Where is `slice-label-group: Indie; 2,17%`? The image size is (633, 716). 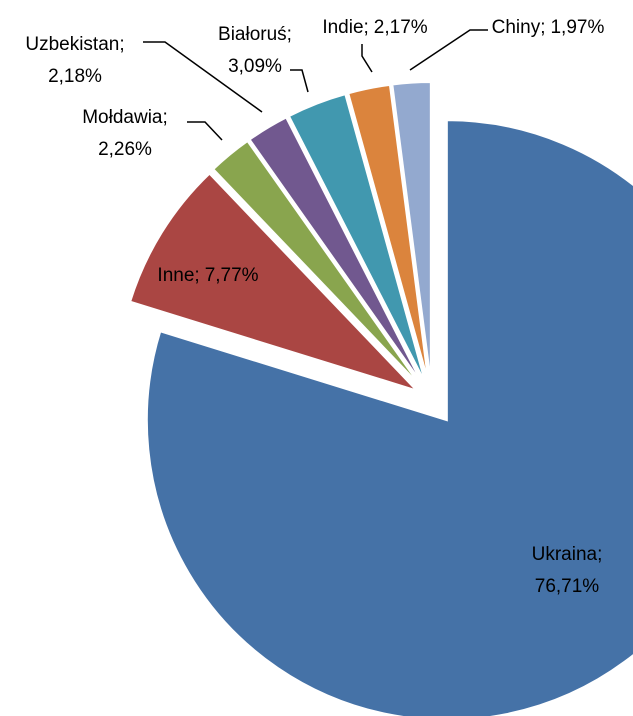 slice-label-group: Indie; 2,17% is located at coordinates (374, 27).